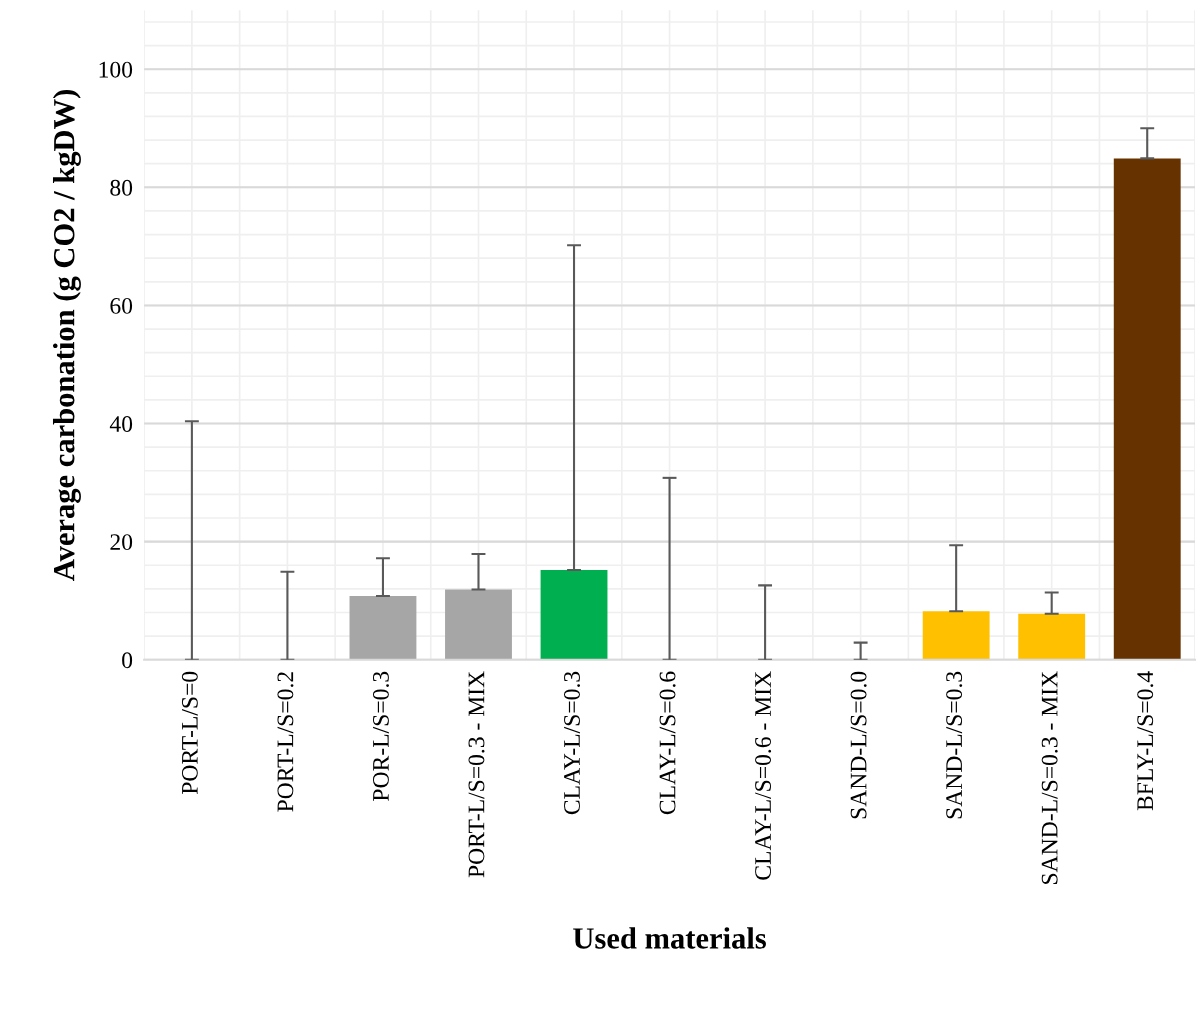 The height and width of the screenshot is (1015, 1201). I want to click on x-tick-label: BFLY-L/S=0.4, so click(1145, 741).